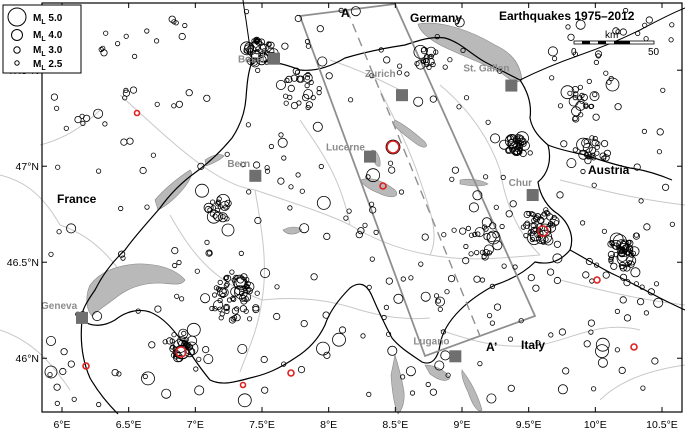 The image size is (685, 434). What do you see at coordinates (378, 188) in the screenshot?
I see `lake-lucerne` at bounding box center [378, 188].